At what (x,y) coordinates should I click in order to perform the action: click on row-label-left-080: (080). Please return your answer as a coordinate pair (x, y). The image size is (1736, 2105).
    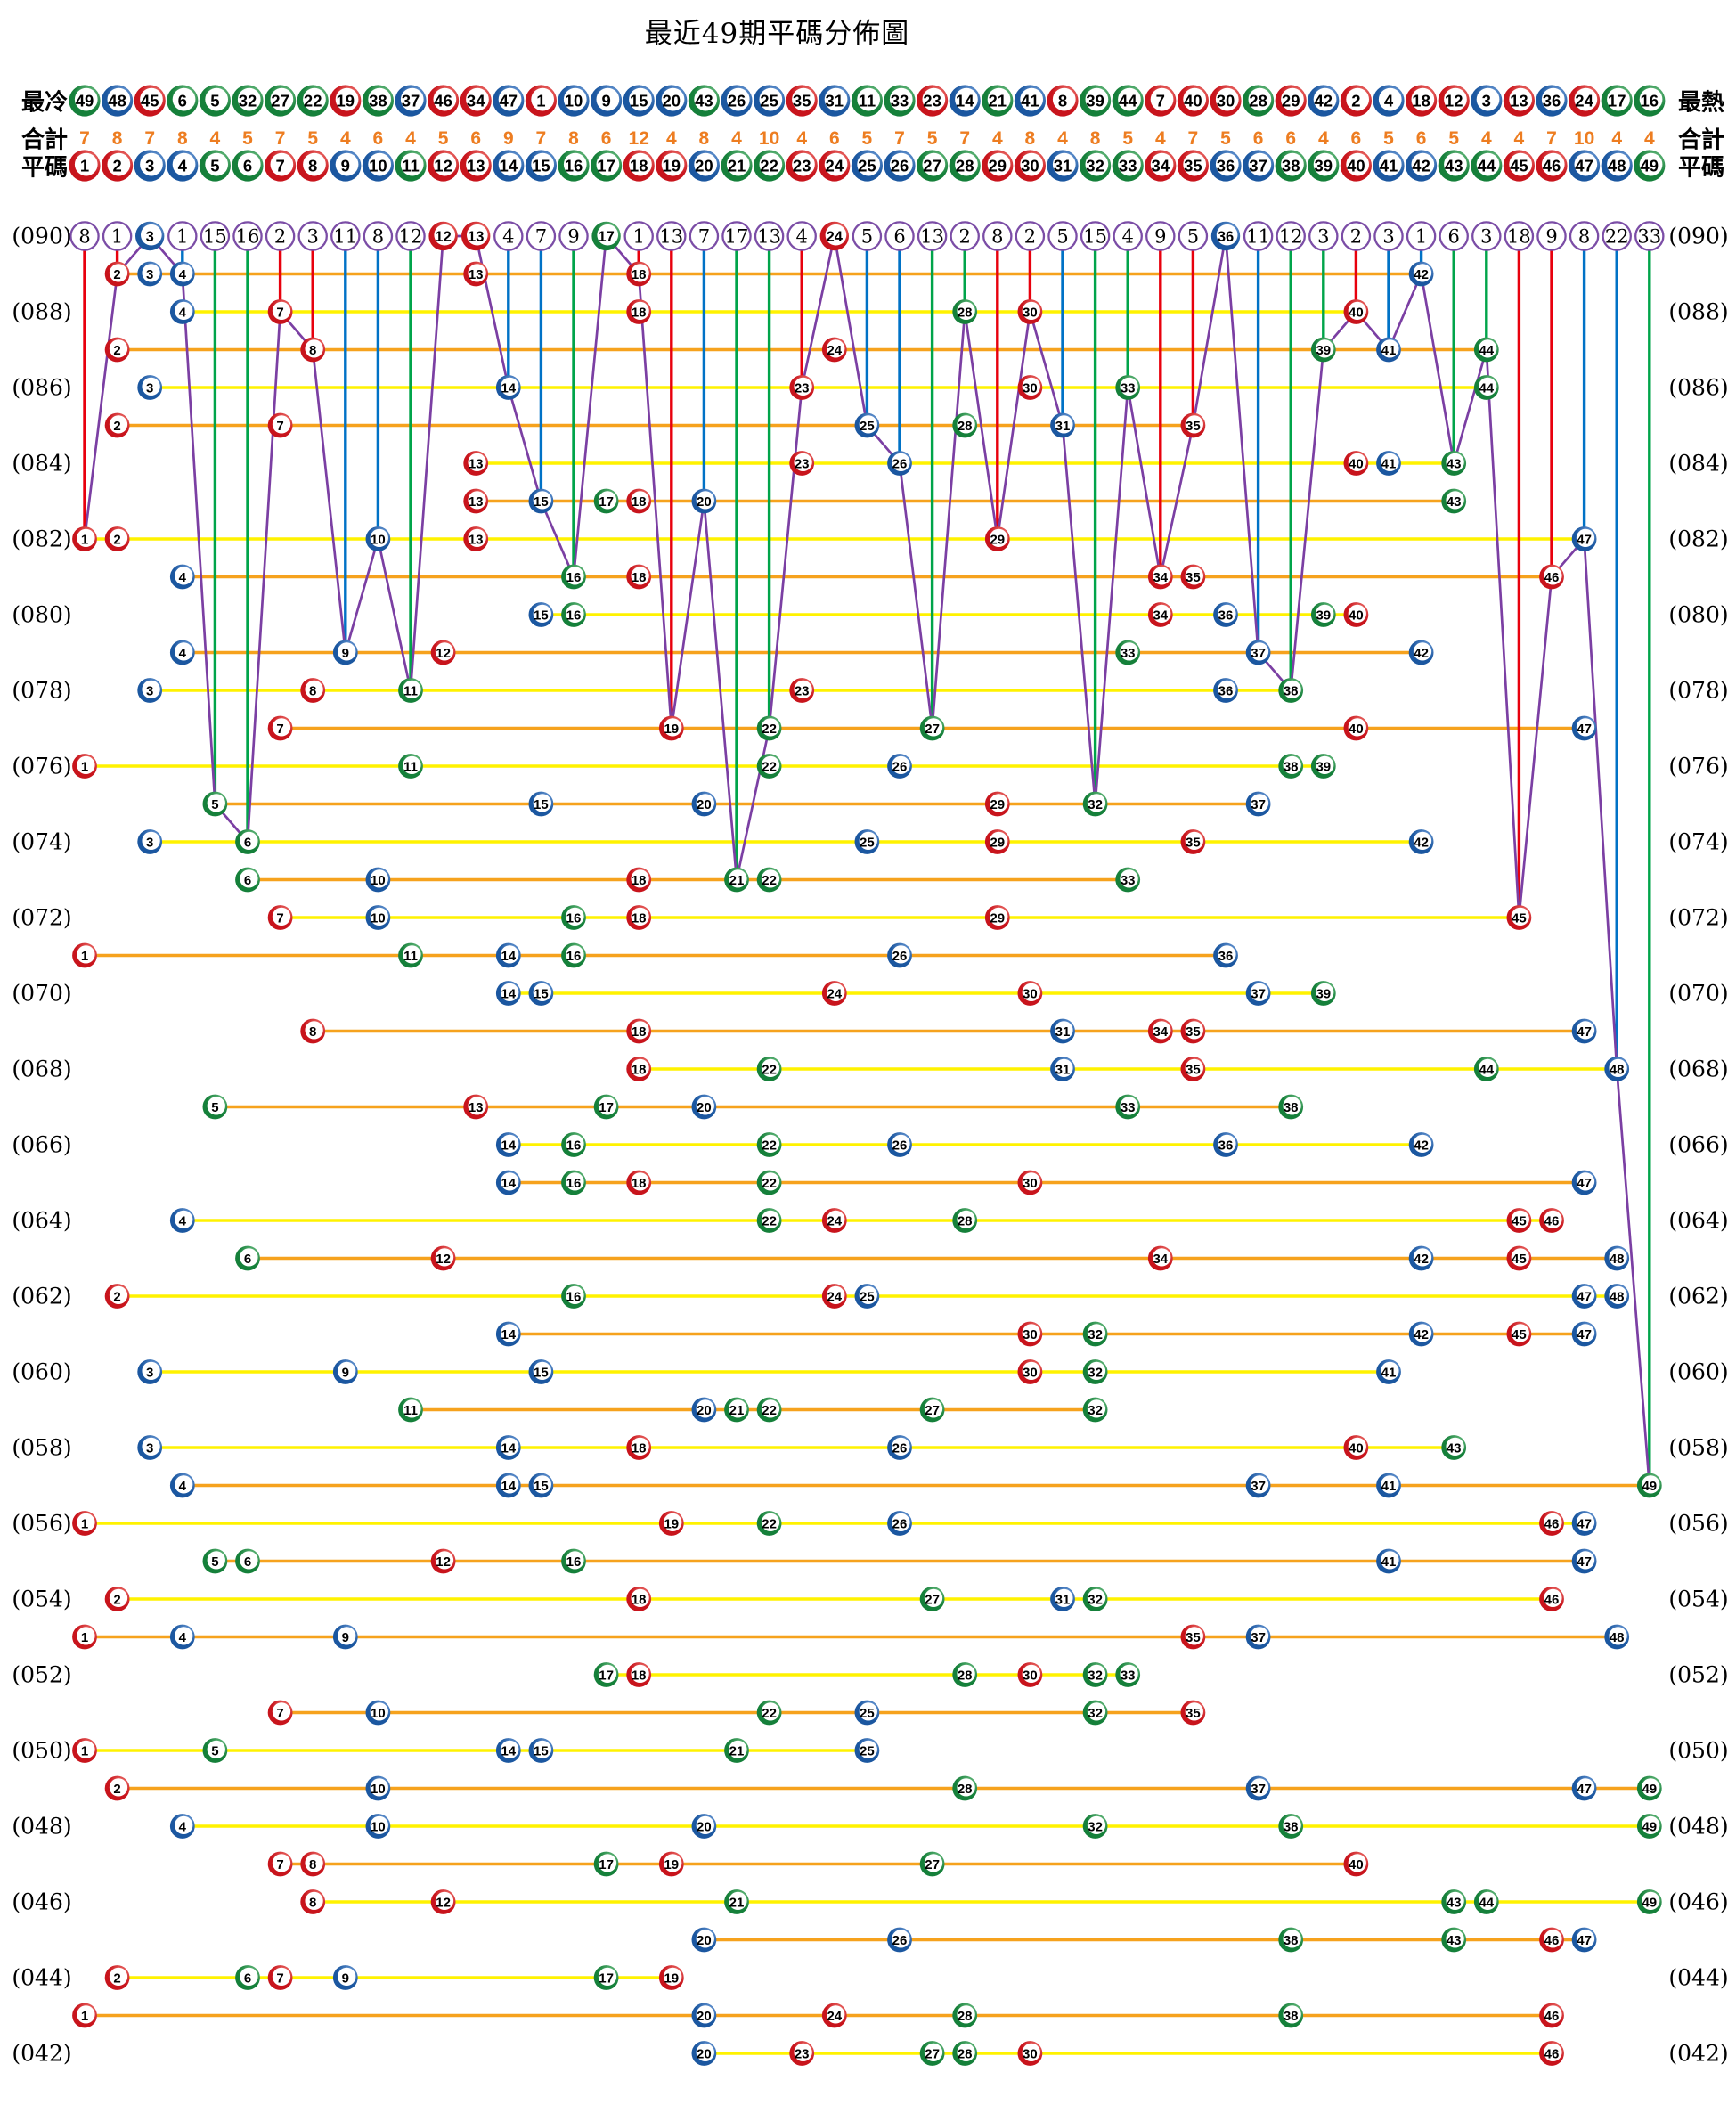
    Looking at the image, I should click on (42, 615).